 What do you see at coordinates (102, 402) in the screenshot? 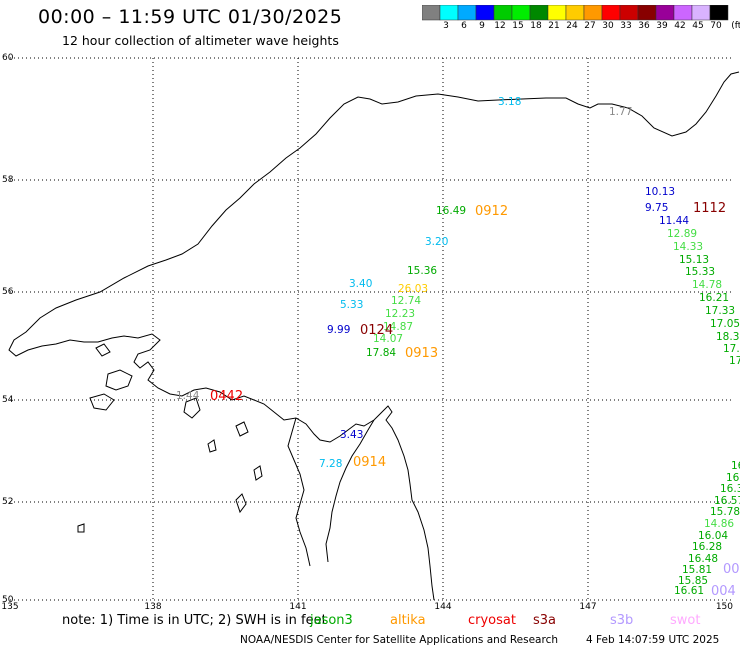
I see `island-b` at bounding box center [102, 402].